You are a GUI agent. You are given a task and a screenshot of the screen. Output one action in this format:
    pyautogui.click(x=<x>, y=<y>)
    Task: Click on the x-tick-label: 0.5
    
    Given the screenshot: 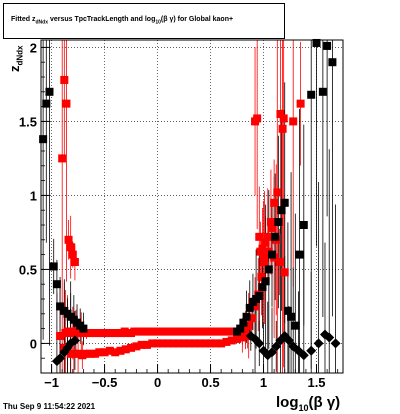 What is the action you would take?
    pyautogui.click(x=211, y=382)
    